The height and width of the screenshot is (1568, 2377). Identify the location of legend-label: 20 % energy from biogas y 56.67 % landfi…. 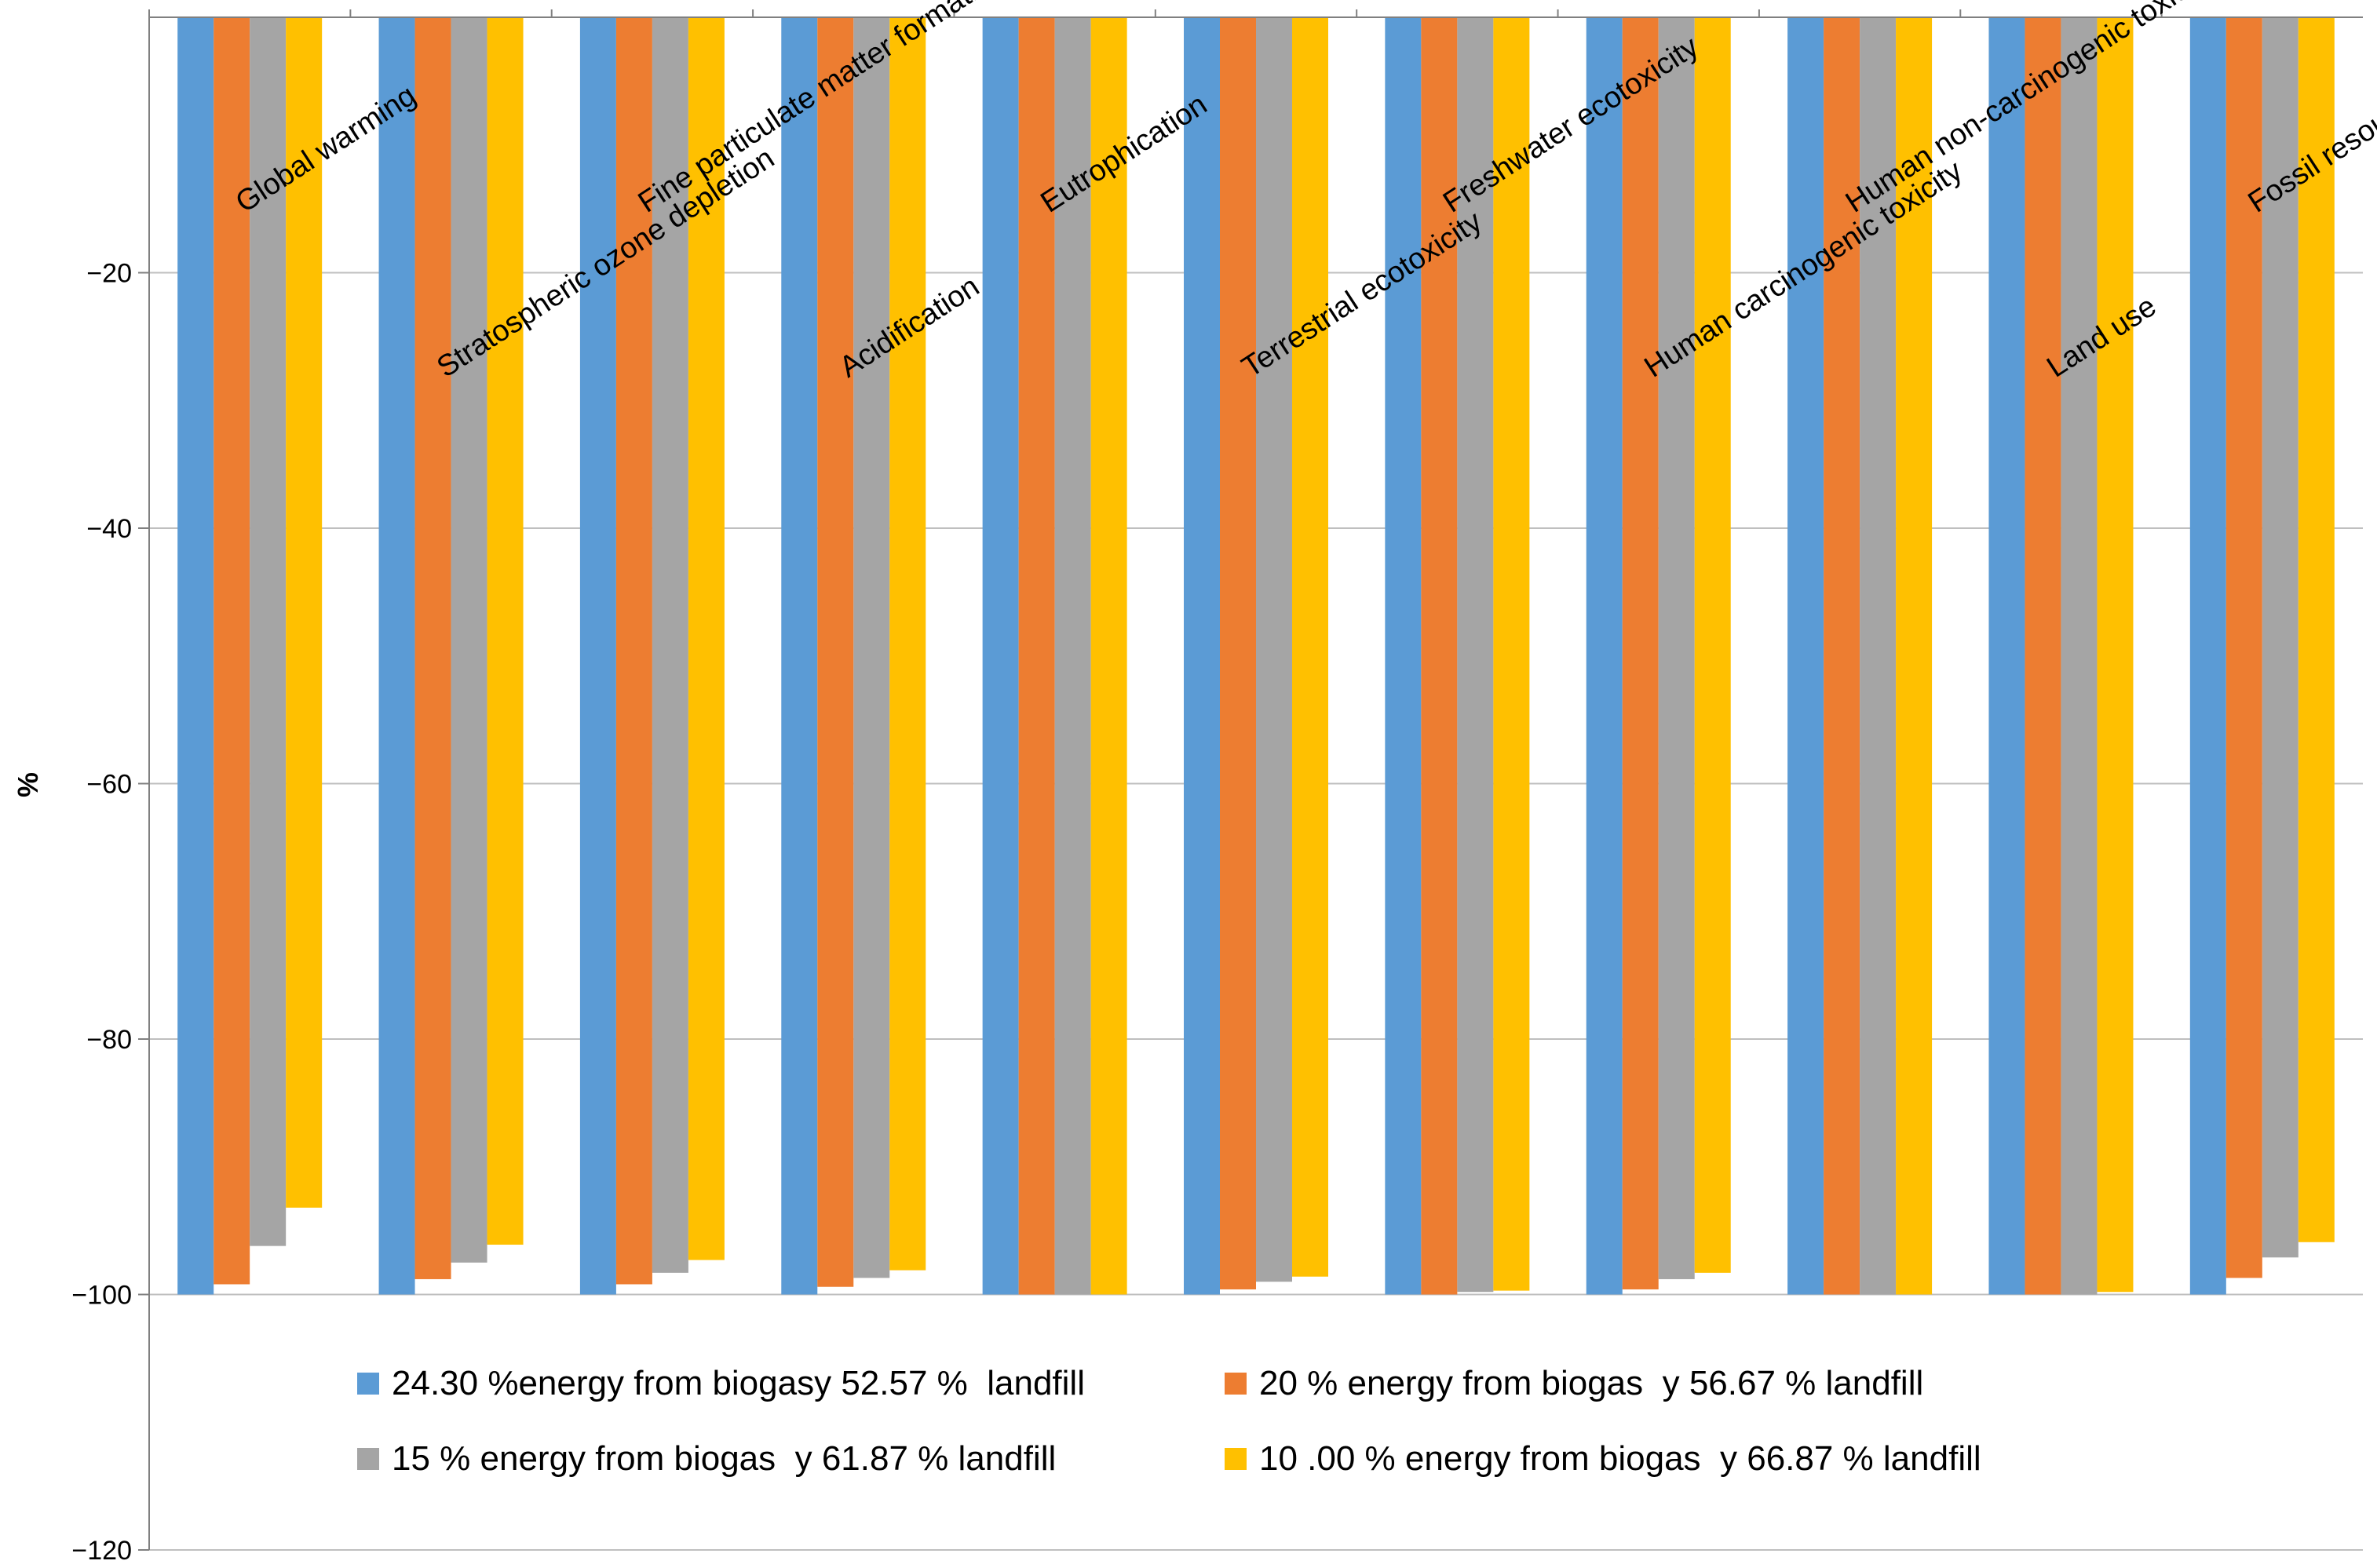
(1591, 1383).